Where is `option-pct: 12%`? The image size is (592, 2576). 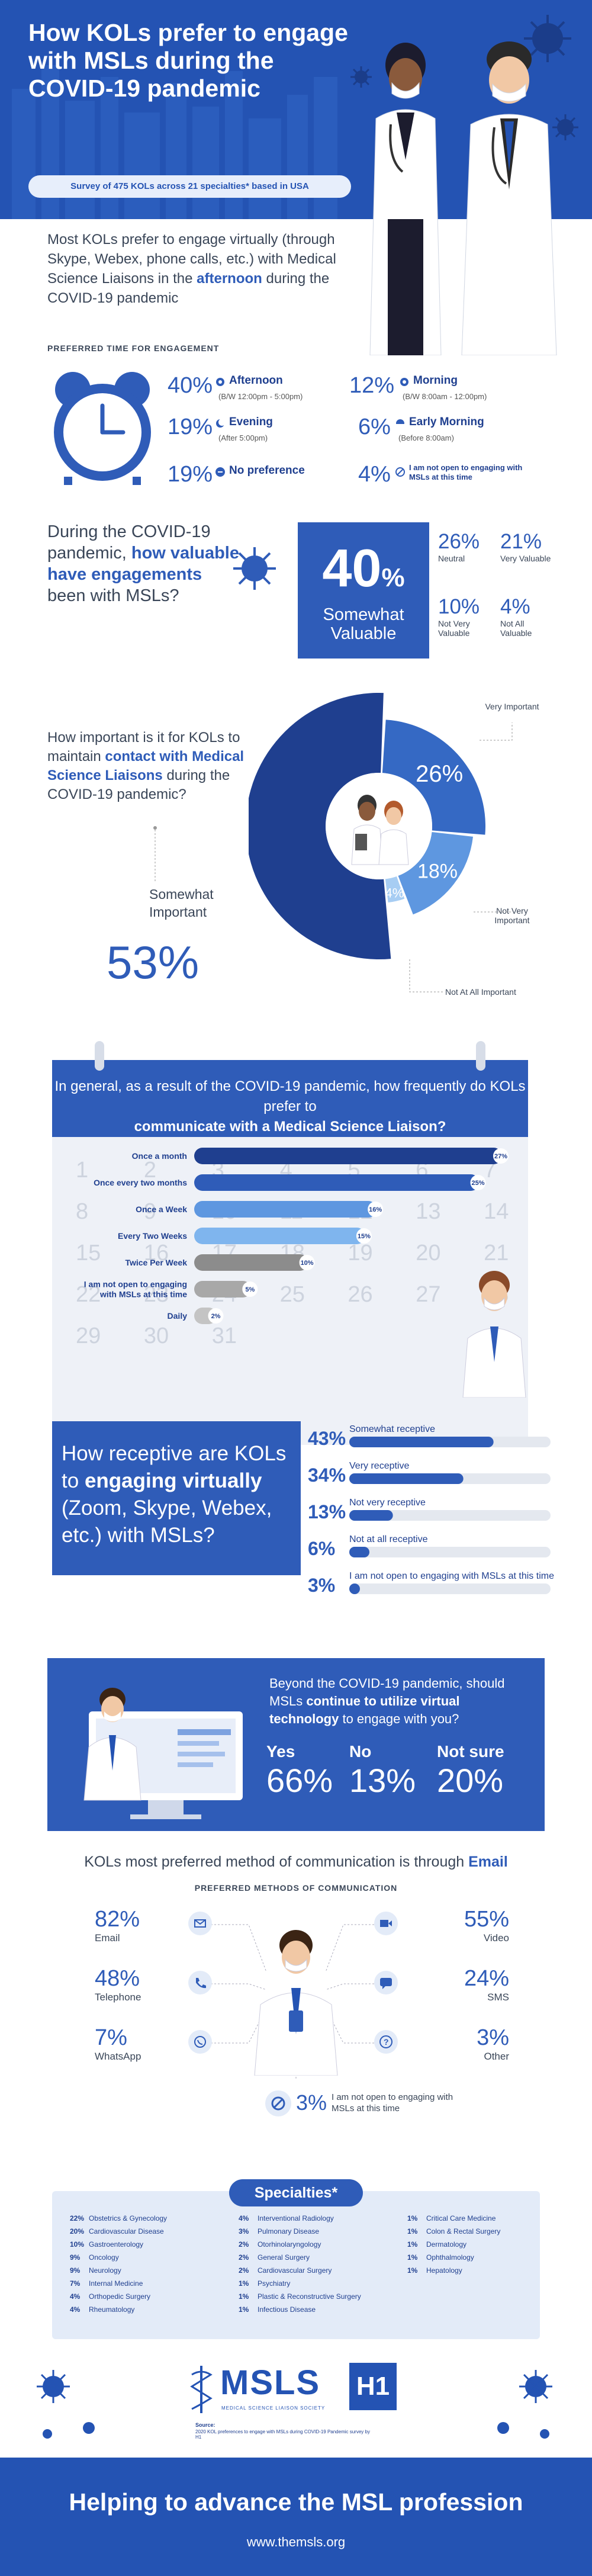 option-pct: 12% is located at coordinates (372, 385).